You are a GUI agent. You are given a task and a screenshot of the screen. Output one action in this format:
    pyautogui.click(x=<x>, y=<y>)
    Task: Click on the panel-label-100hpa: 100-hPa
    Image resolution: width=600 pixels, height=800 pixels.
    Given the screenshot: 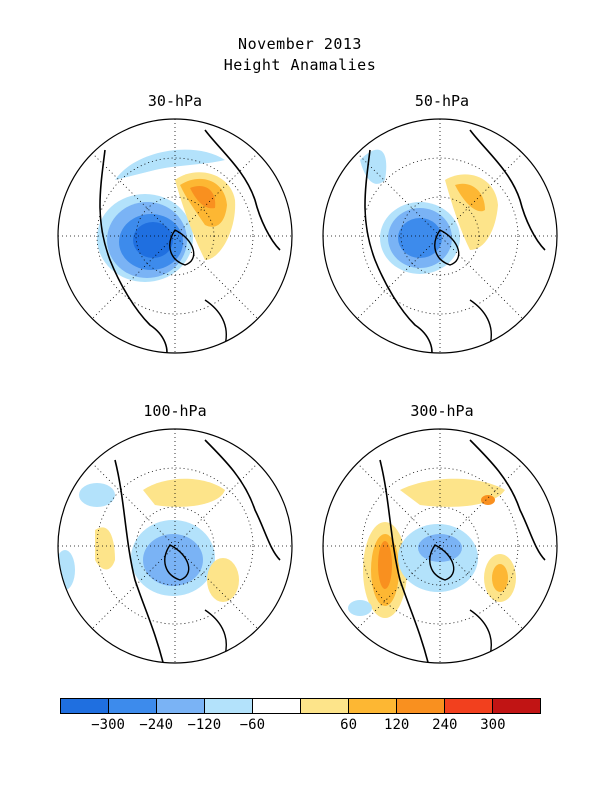 What is the action you would take?
    pyautogui.click(x=175, y=411)
    